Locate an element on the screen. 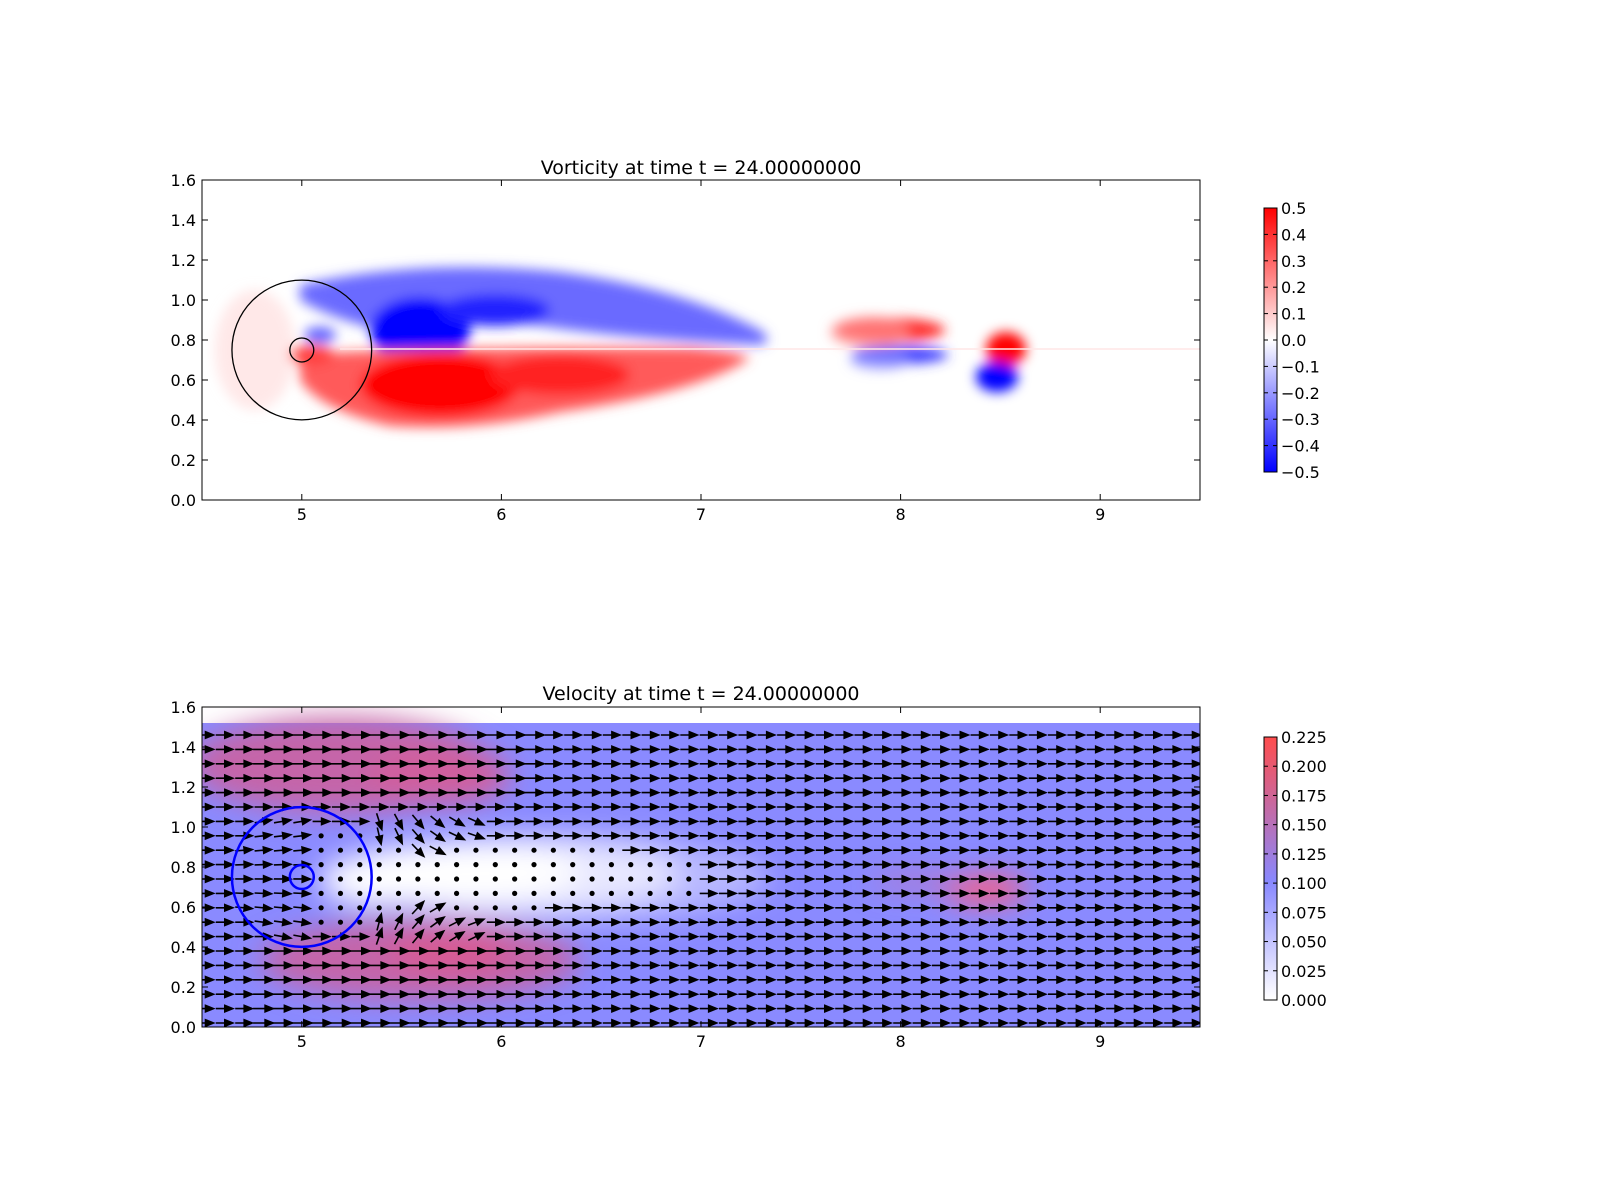 This screenshot has height=1200, width=1600. x-tick-label: 5 is located at coordinates (302, 514).